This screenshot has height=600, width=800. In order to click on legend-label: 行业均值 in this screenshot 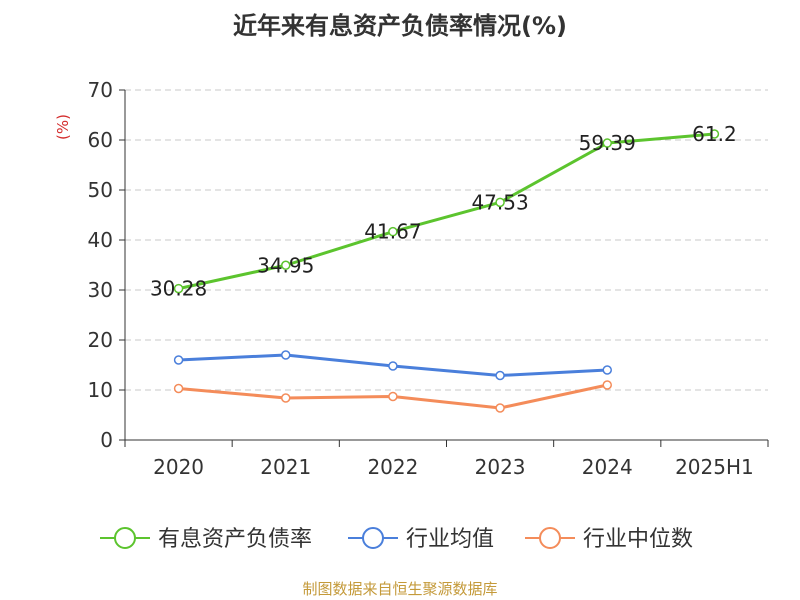, I will do `click(450, 539)`.